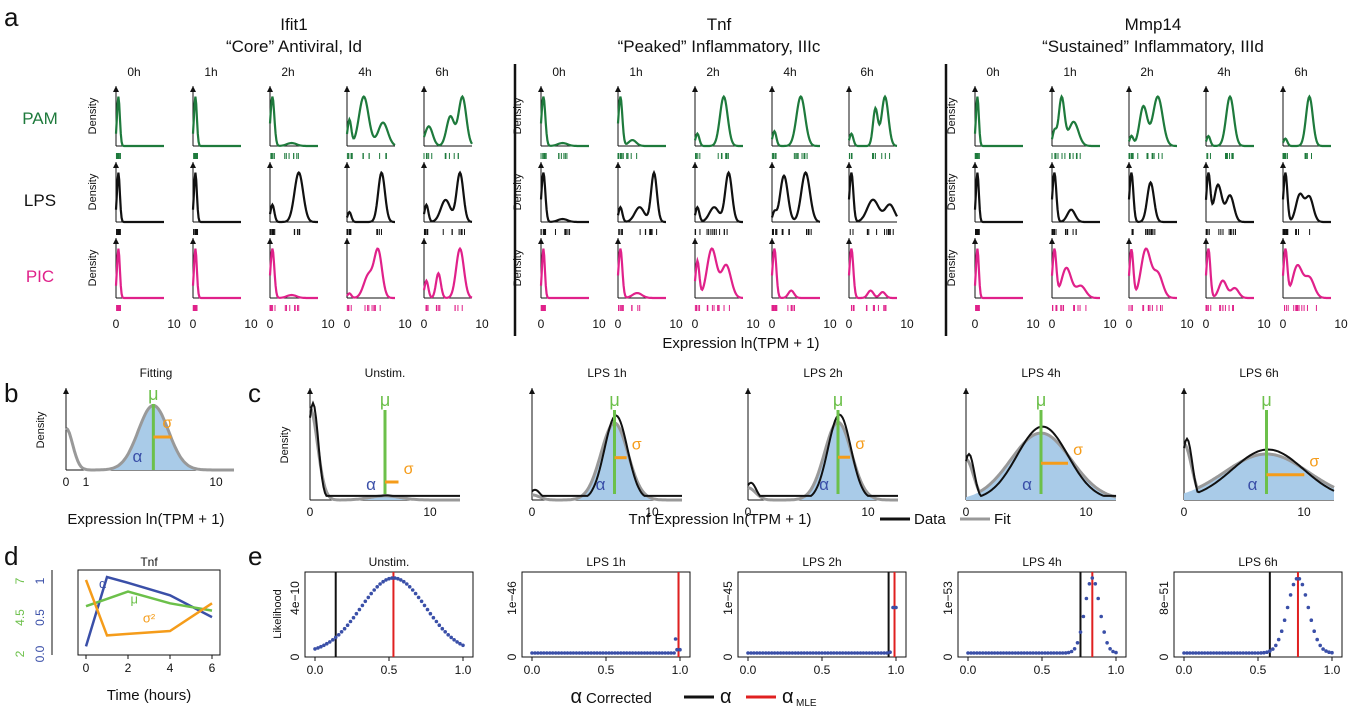  What do you see at coordinates (156, 373) in the screenshot?
I see `fitting-title: Fitting` at bounding box center [156, 373].